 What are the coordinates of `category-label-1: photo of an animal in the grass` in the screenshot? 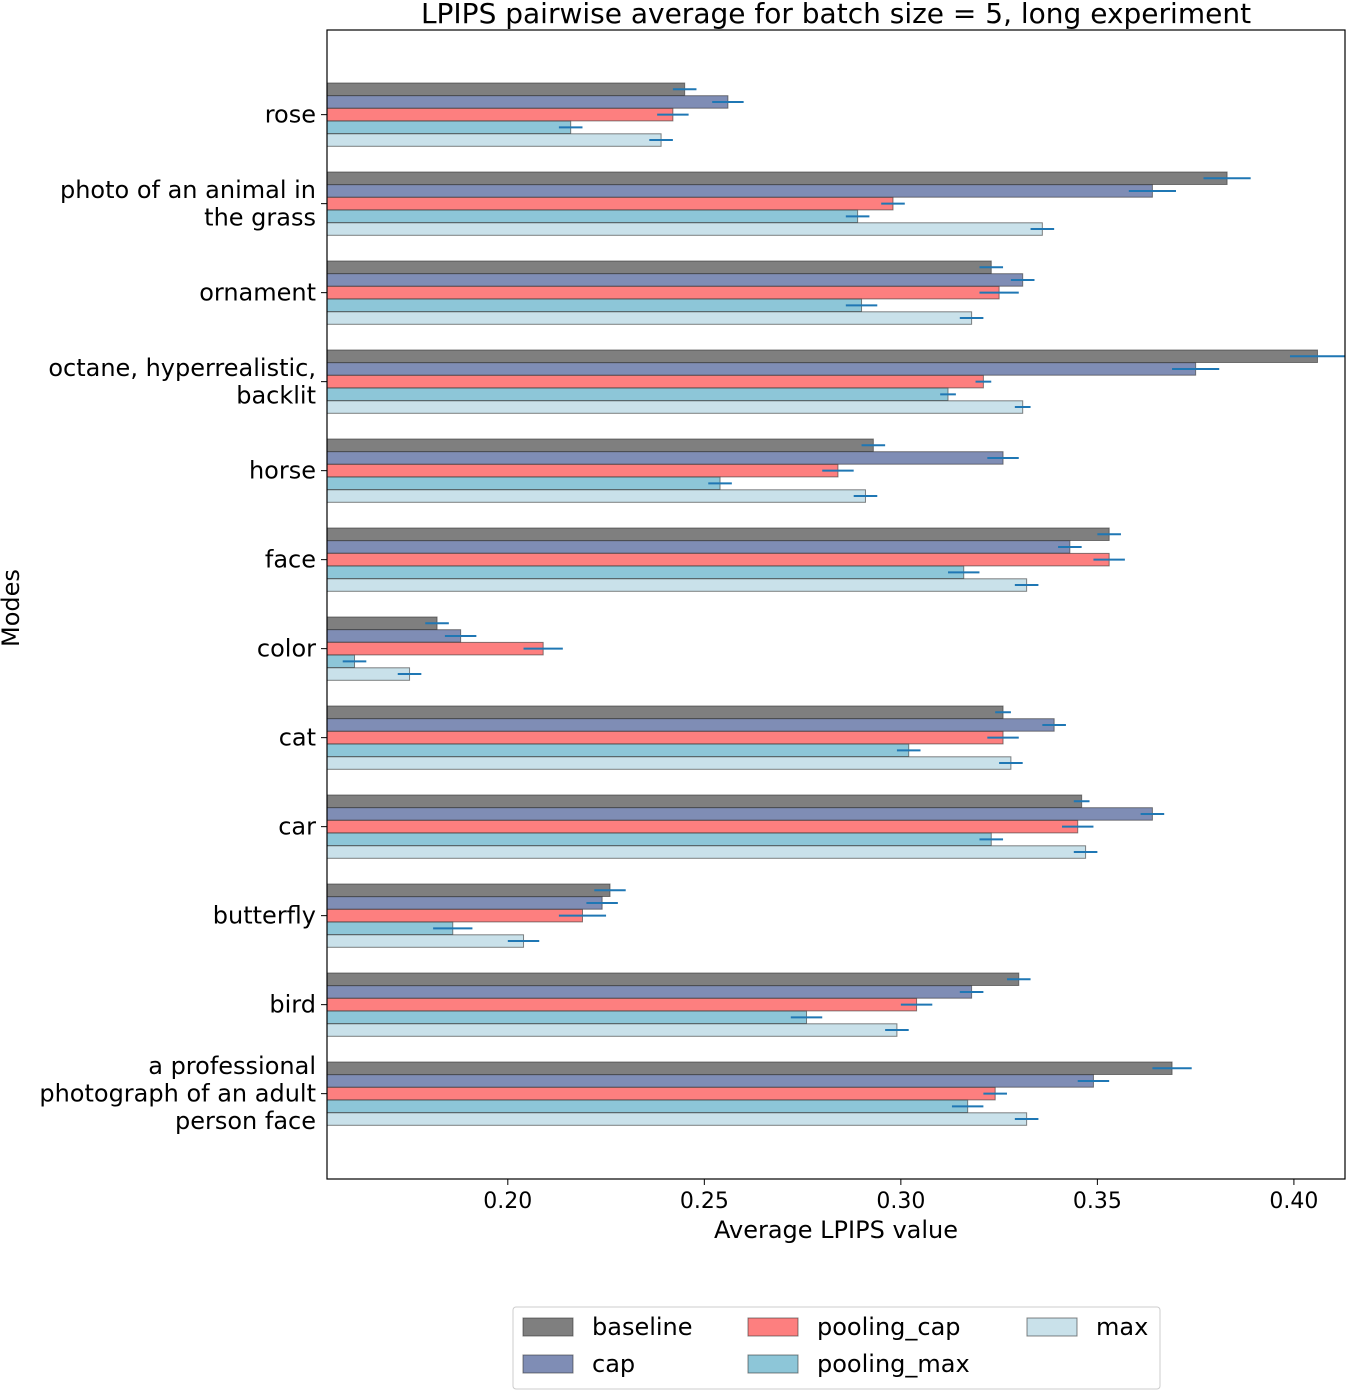 It's located at (188, 204).